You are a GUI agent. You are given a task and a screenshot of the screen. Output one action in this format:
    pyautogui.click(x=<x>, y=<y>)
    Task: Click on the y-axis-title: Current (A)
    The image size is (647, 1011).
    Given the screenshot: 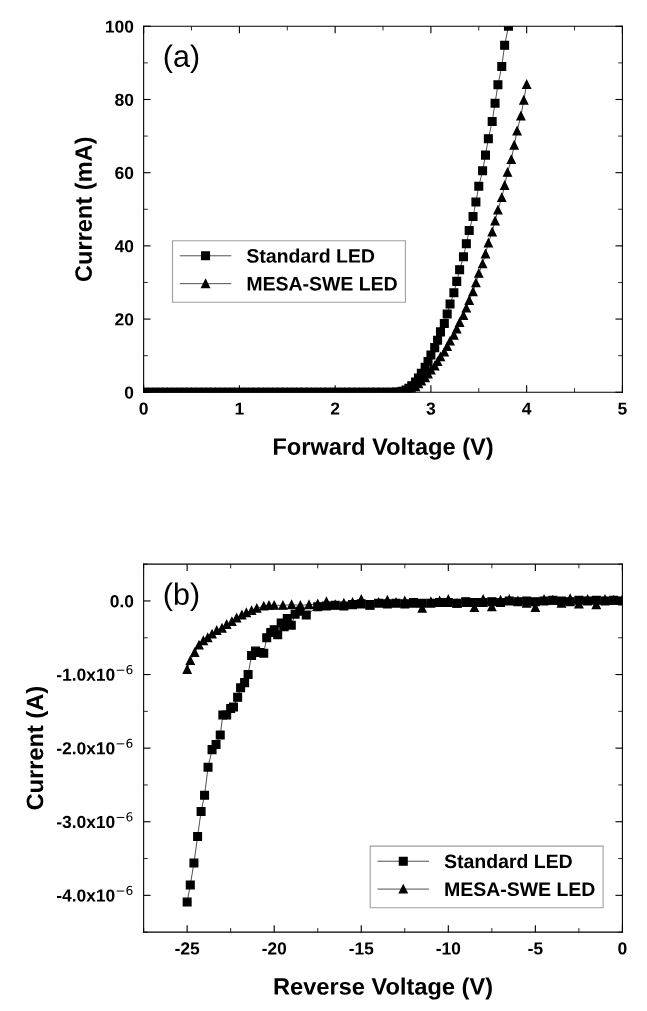 What is the action you would take?
    pyautogui.click(x=36, y=748)
    